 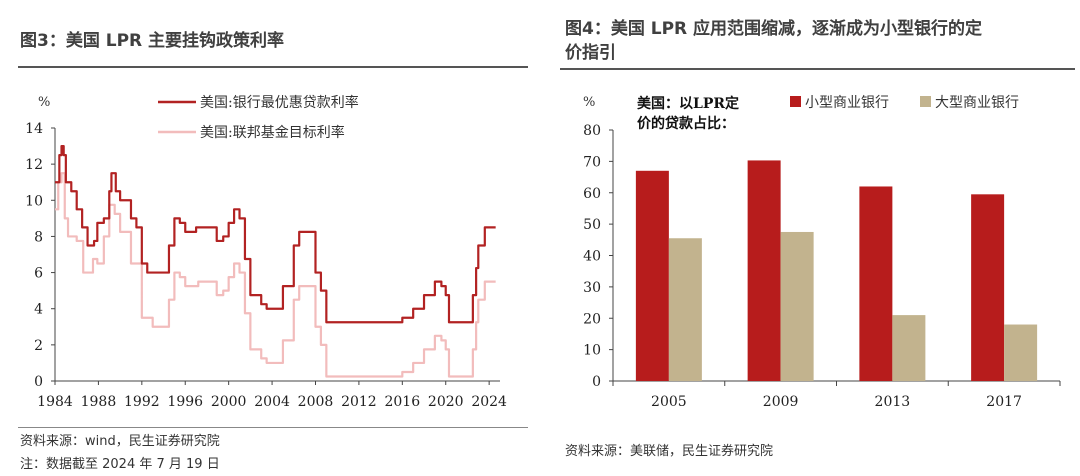 I want to click on line-chart-x-tick-label: 2016, so click(x=402, y=402).